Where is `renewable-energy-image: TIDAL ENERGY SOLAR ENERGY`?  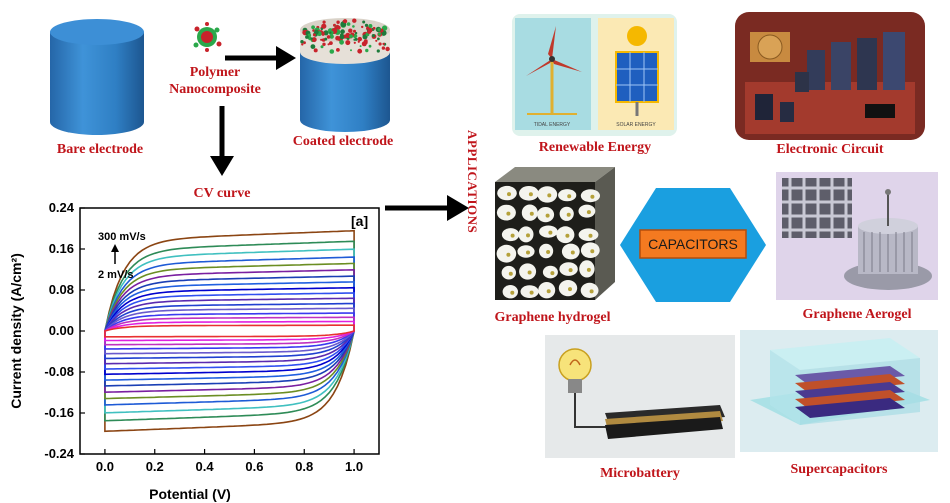 renewable-energy-image: TIDAL ENERGY SOLAR ENERGY is located at coordinates (594, 75).